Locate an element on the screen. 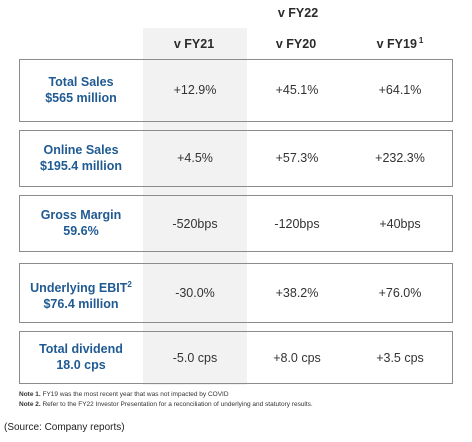 The width and height of the screenshot is (472, 442). row-box-online-sales is located at coordinates (236, 158).